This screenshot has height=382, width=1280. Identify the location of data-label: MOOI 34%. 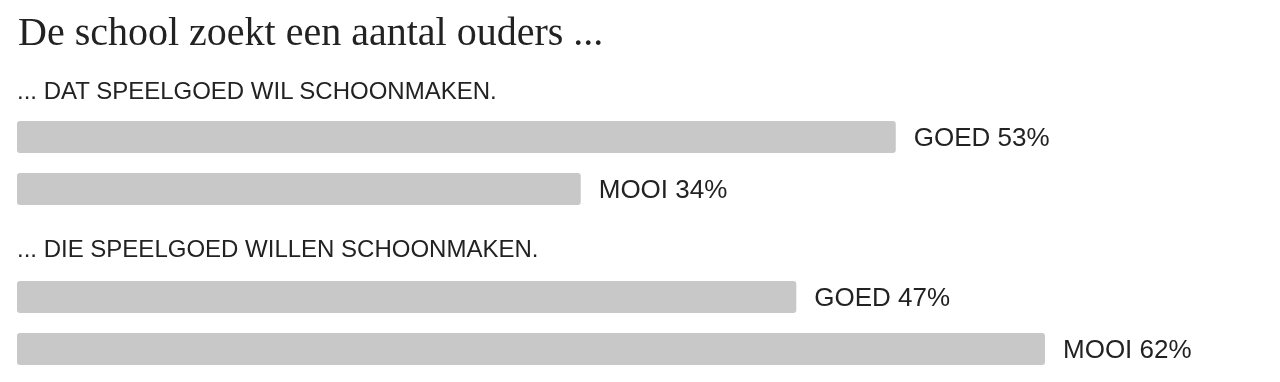
(663, 189).